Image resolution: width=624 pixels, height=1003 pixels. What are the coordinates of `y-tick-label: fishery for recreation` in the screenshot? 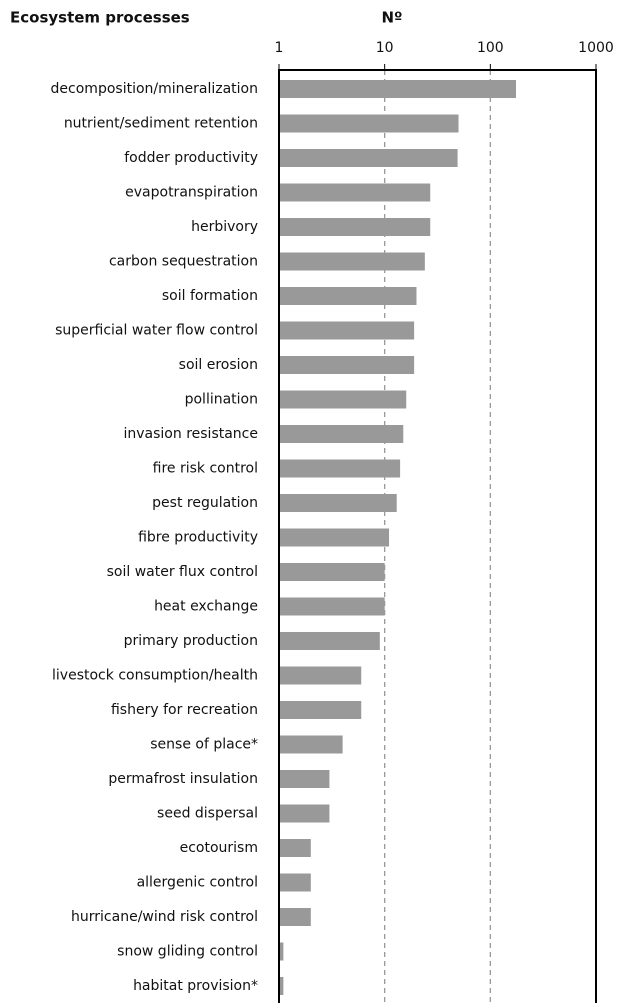 It's located at (184, 710).